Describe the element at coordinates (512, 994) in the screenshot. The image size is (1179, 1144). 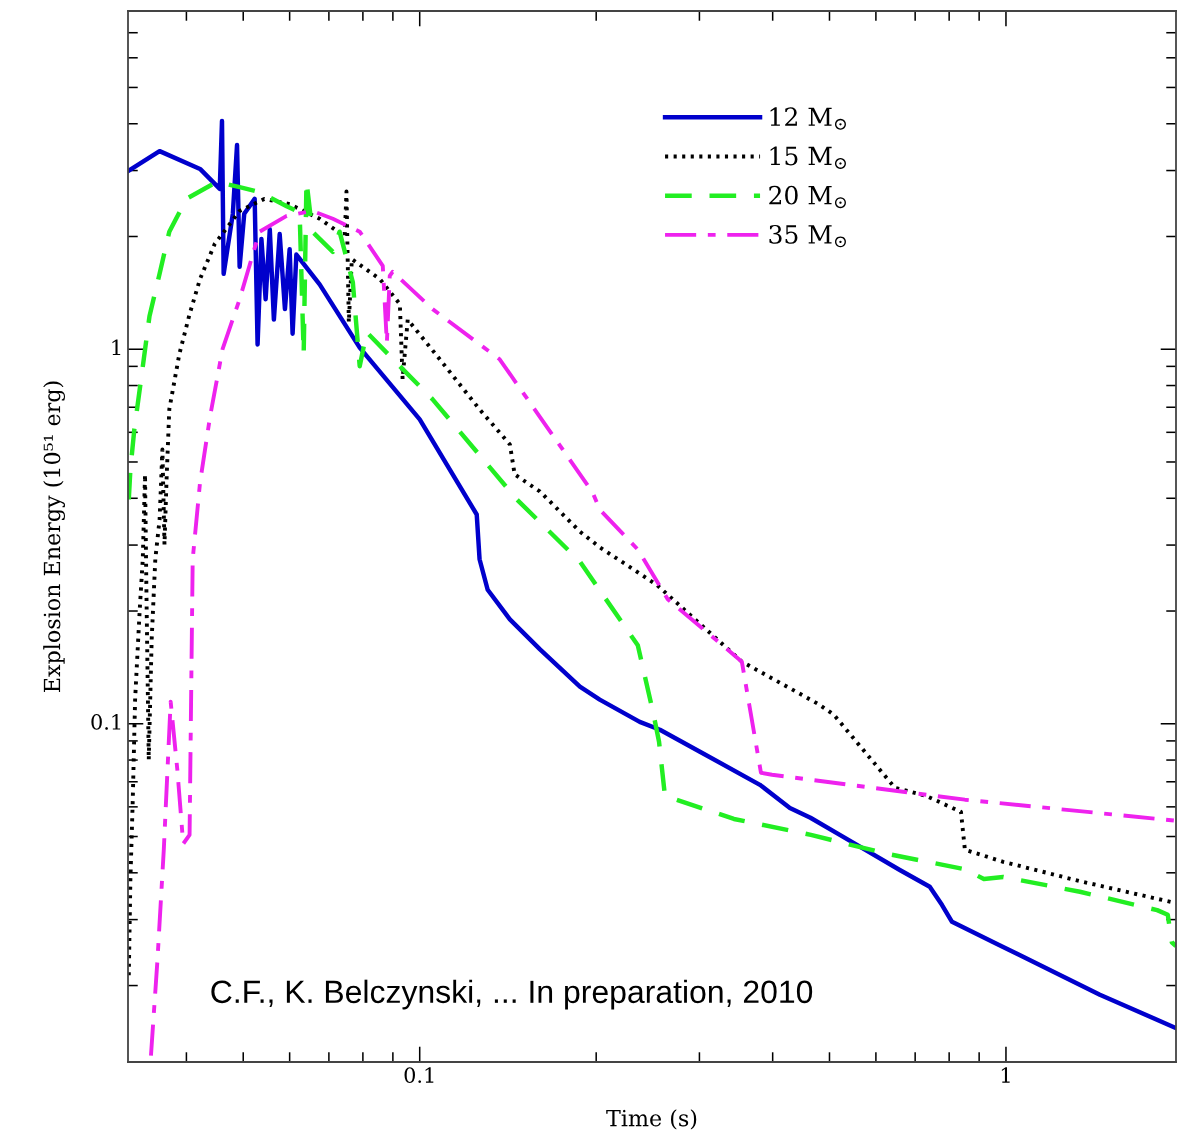
I see `annotation: C.F., K. Belczynski, ... In preparation, 2010` at that location.